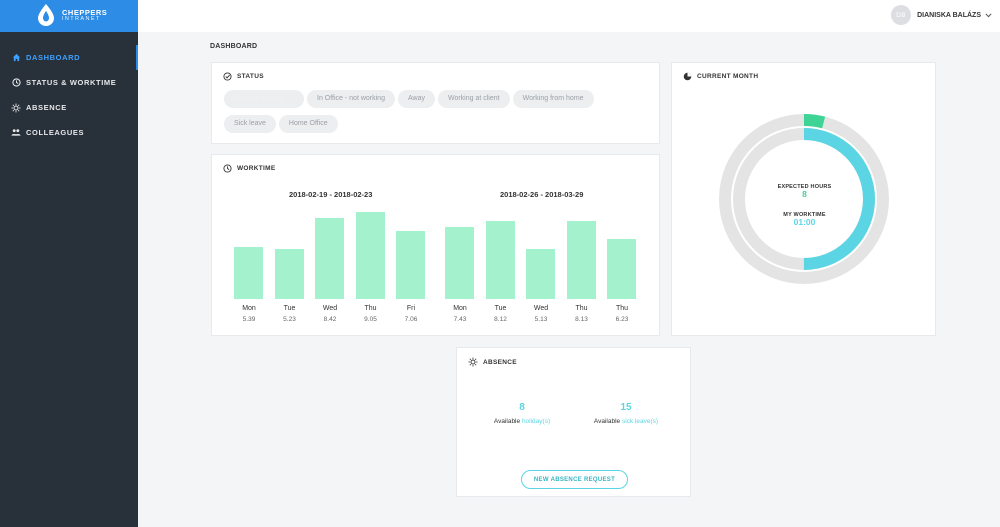  I want to click on sidebar-item-label: DASHBOARD, so click(53, 57).